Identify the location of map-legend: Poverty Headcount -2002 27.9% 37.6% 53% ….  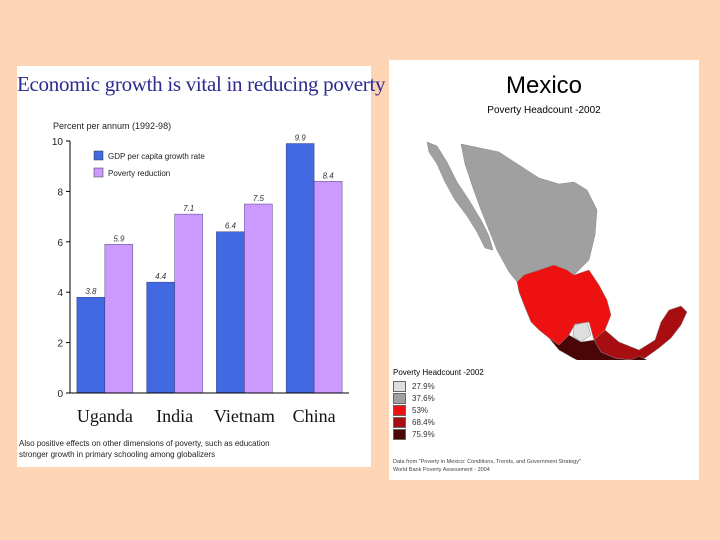
(478, 404).